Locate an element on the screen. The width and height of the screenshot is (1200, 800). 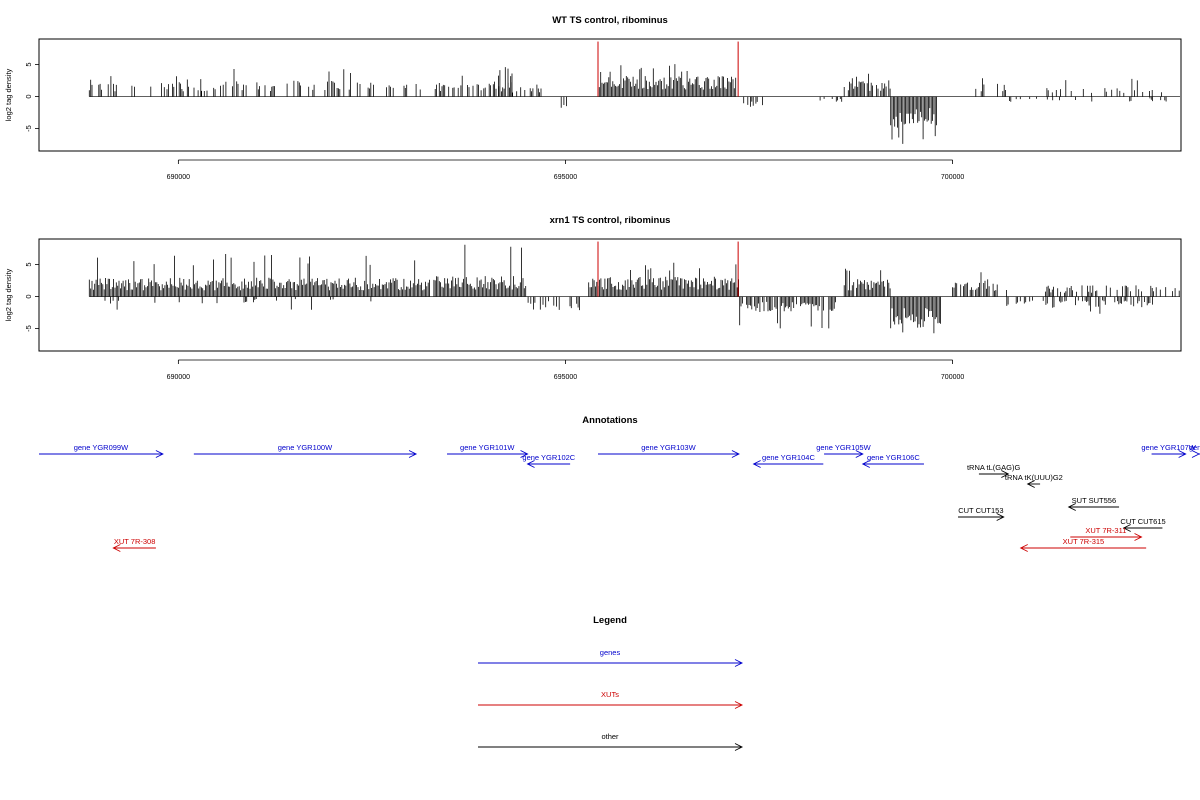
wt-markers is located at coordinates (668, 69).